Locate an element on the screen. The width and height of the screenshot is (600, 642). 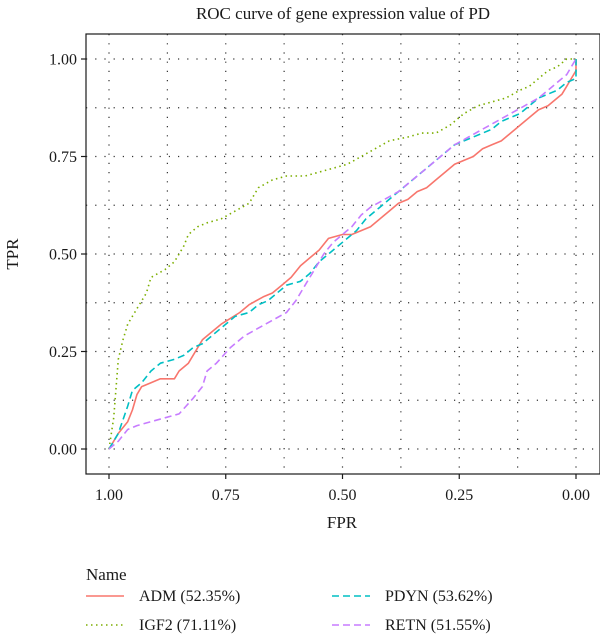
legend-label: IGF2 (71.11%) is located at coordinates (187, 625).